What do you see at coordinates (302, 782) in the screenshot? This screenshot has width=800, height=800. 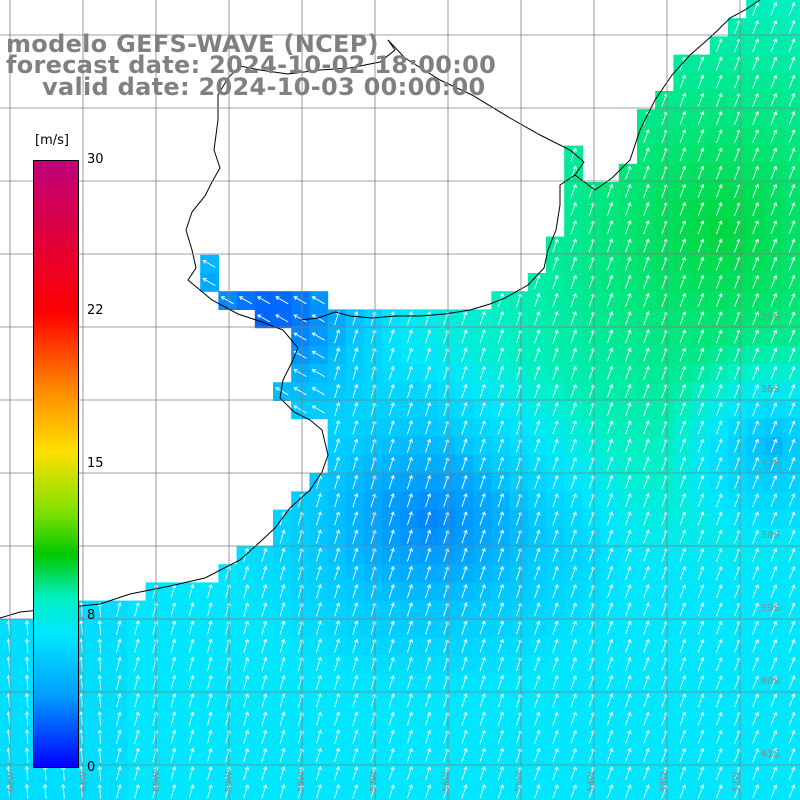 I see `longitude-label: 58W` at bounding box center [302, 782].